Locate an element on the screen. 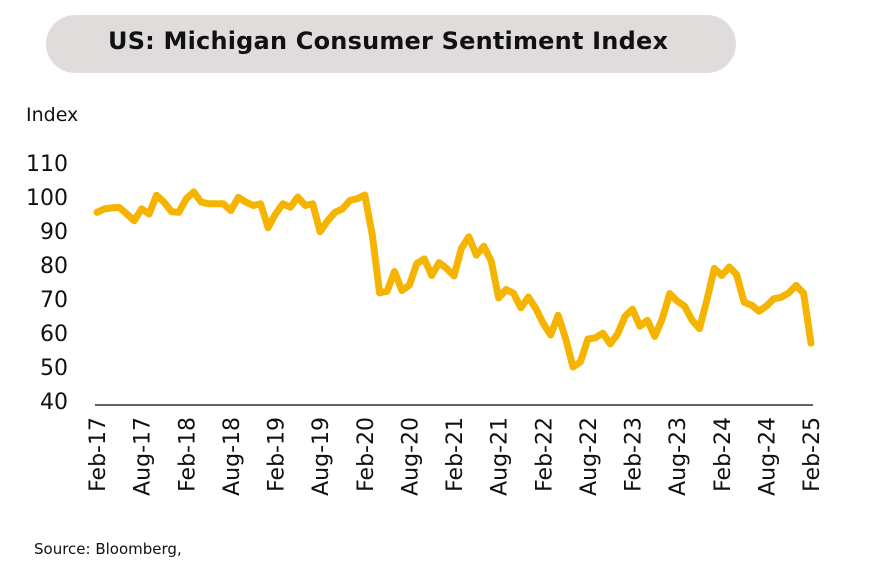  x-tick-label: Feb-19 is located at coordinates (277, 454).